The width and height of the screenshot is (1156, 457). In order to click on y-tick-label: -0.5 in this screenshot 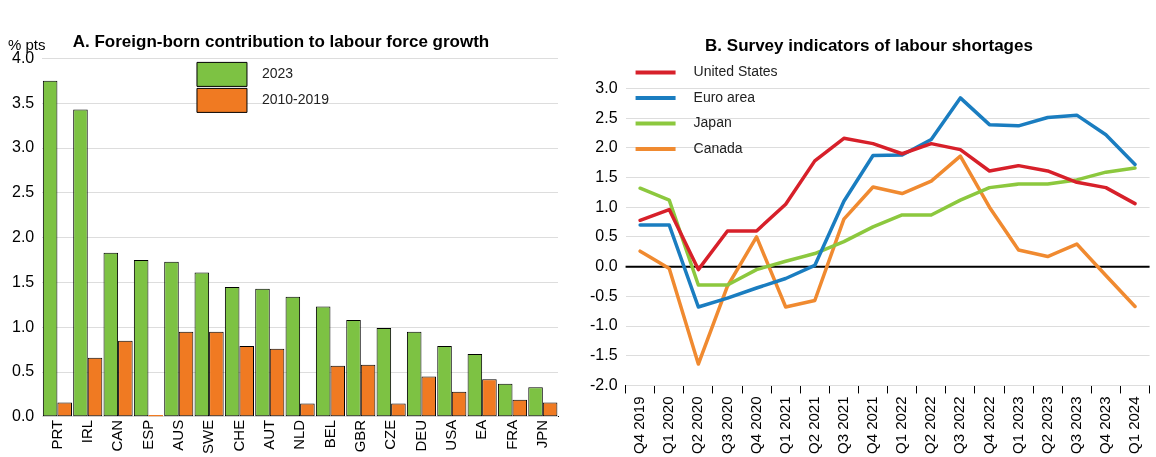, I will do `click(603, 295)`.